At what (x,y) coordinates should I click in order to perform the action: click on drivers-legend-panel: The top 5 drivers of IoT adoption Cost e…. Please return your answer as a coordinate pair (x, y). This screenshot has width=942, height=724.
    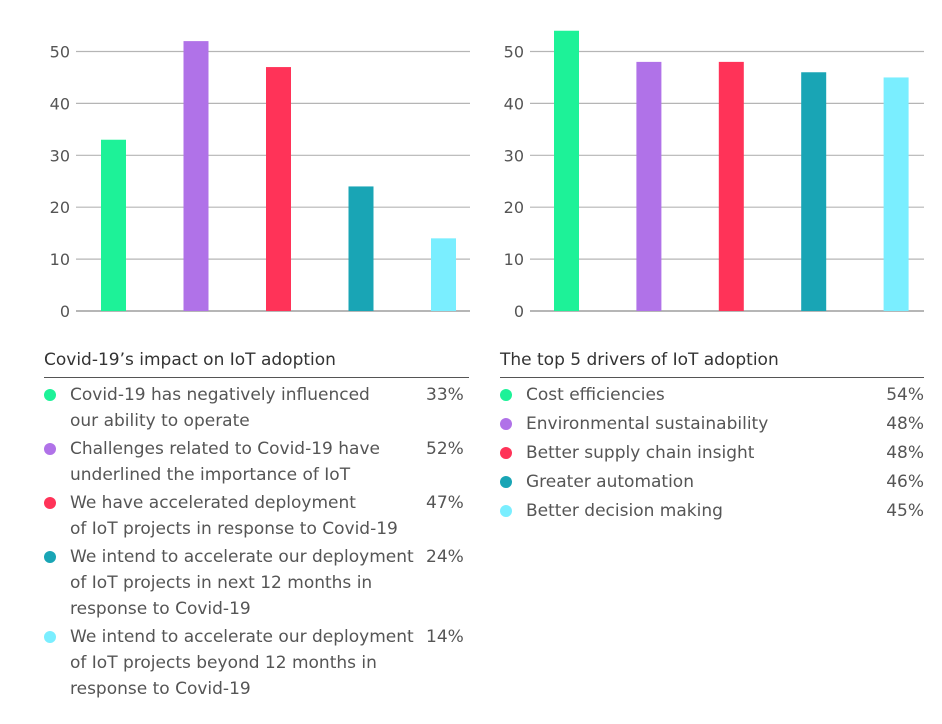
    Looking at the image, I should click on (712, 438).